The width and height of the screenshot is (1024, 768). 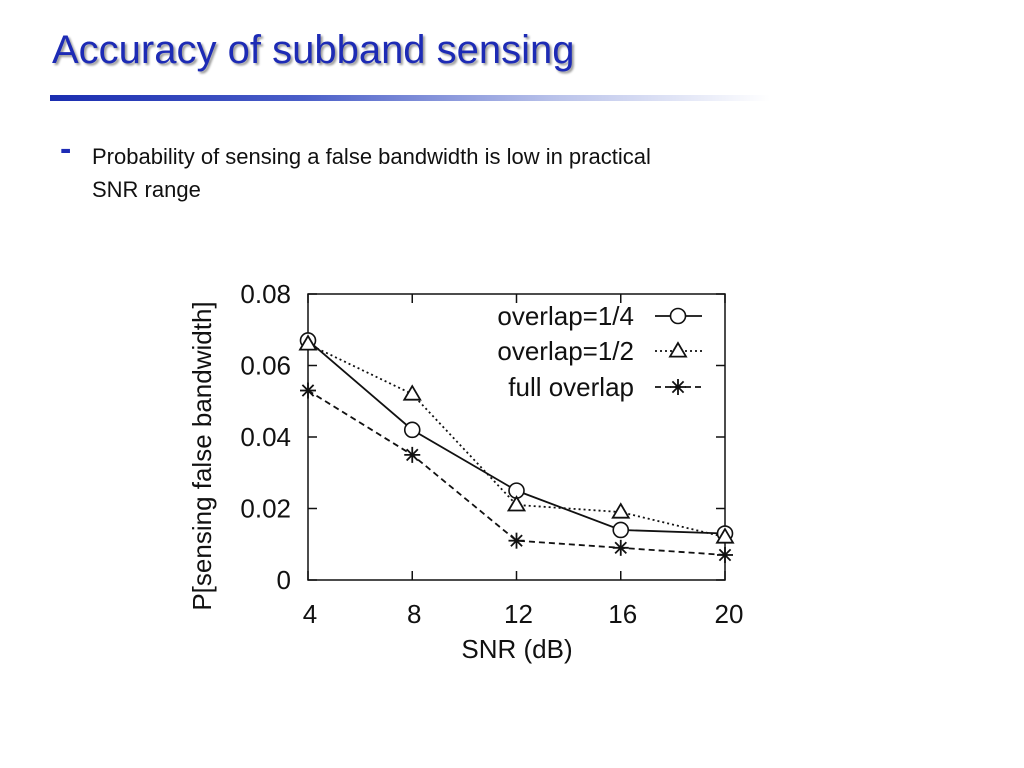 What do you see at coordinates (565, 316) in the screenshot?
I see `legend-label: overlap=1/4` at bounding box center [565, 316].